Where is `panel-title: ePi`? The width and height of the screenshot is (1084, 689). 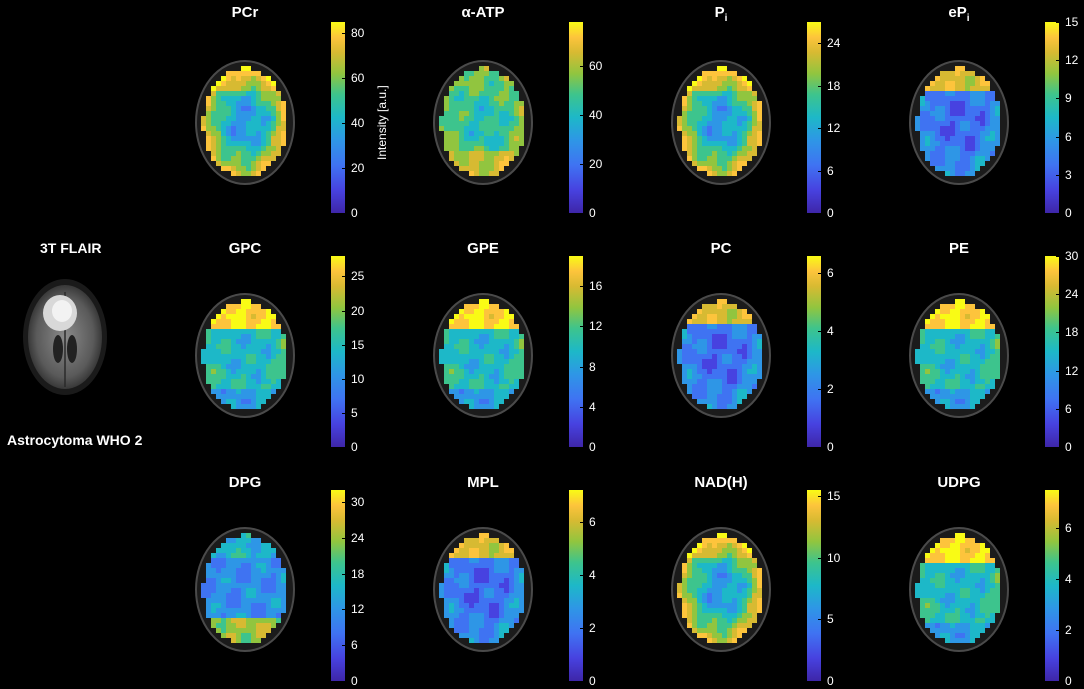
panel-title: ePi is located at coordinates (959, 14).